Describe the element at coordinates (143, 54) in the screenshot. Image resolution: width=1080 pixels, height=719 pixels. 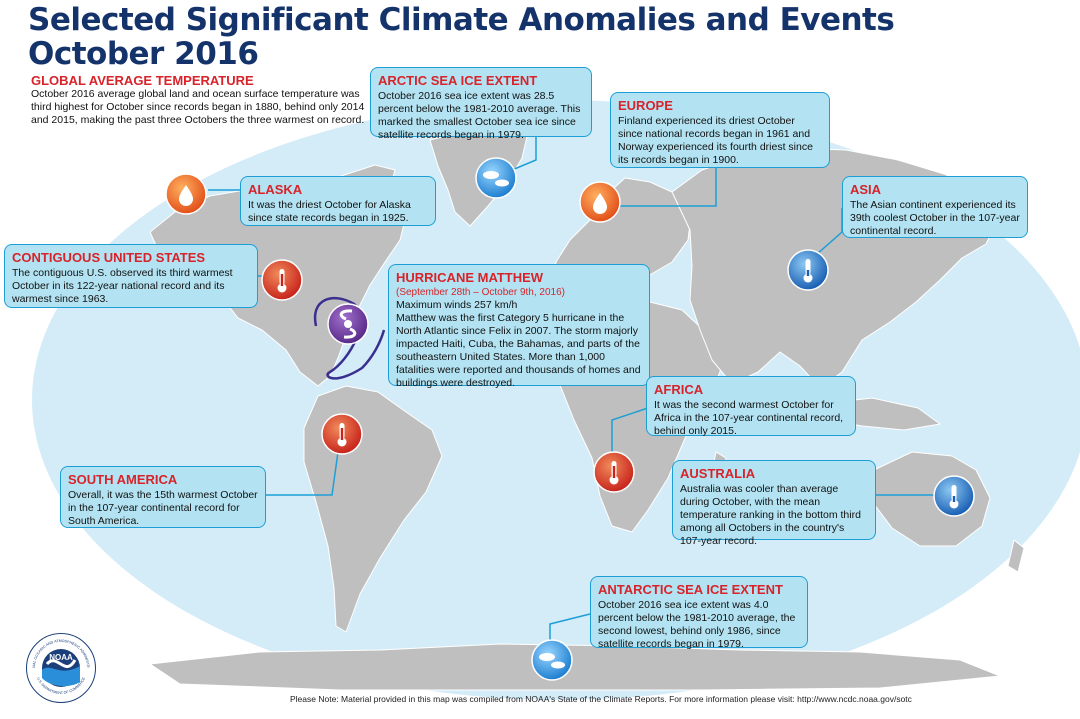
I see `page-subtitle: October 2016` at that location.